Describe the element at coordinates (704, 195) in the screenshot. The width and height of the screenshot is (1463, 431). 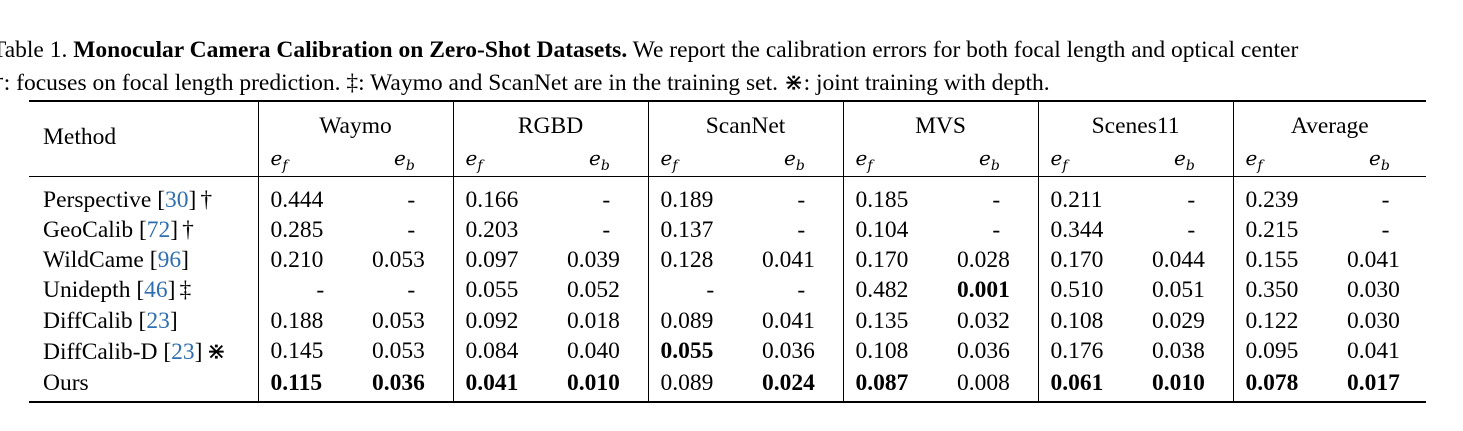
I see `value-cell: 0.189` at that location.